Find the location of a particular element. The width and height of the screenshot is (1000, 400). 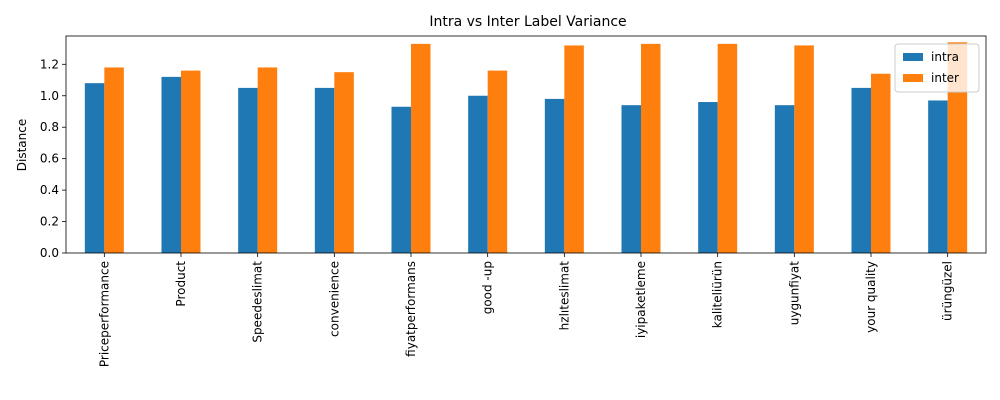

y-tick-label: 1.0 is located at coordinates (49, 96).